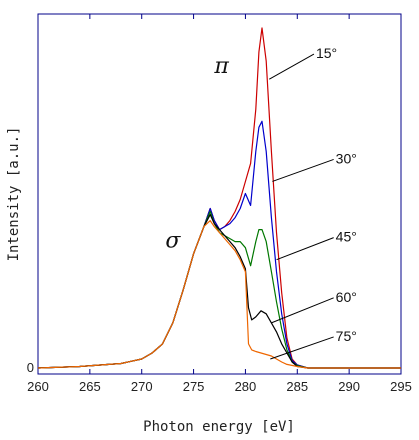 This screenshot has height=440, width=419. I want to click on annotation-label: 30°, so click(346, 158).